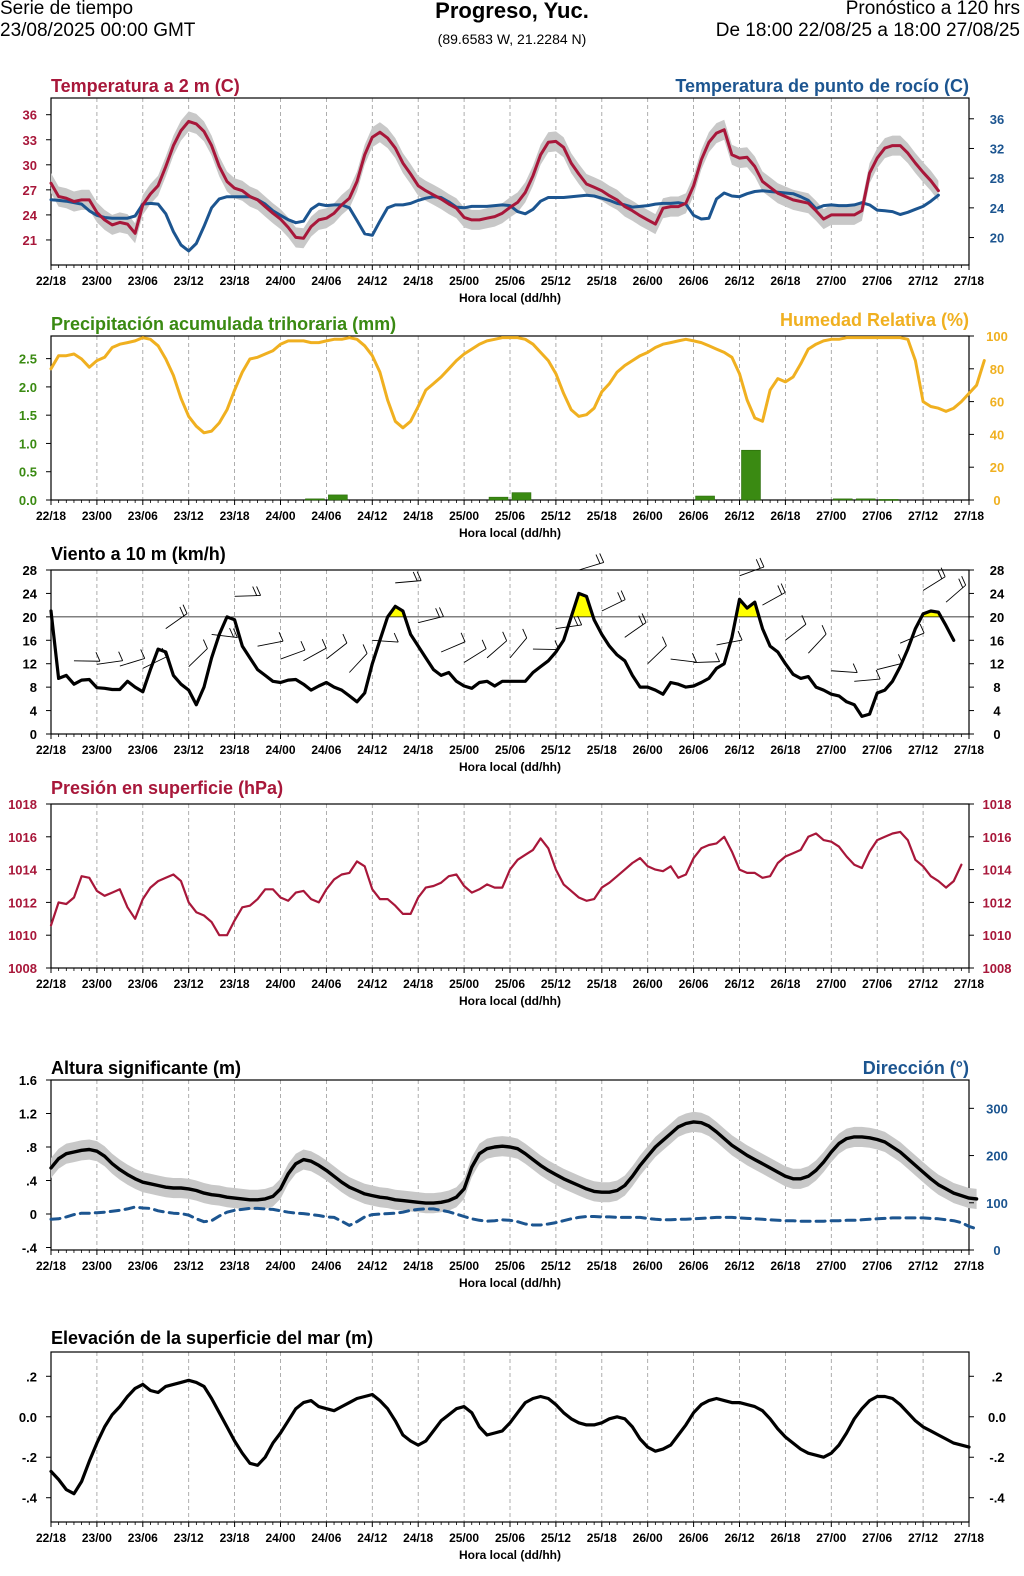 This screenshot has height=1576, width=1024. I want to click on humidity-y-right-tick-label: 0, so click(996, 500).